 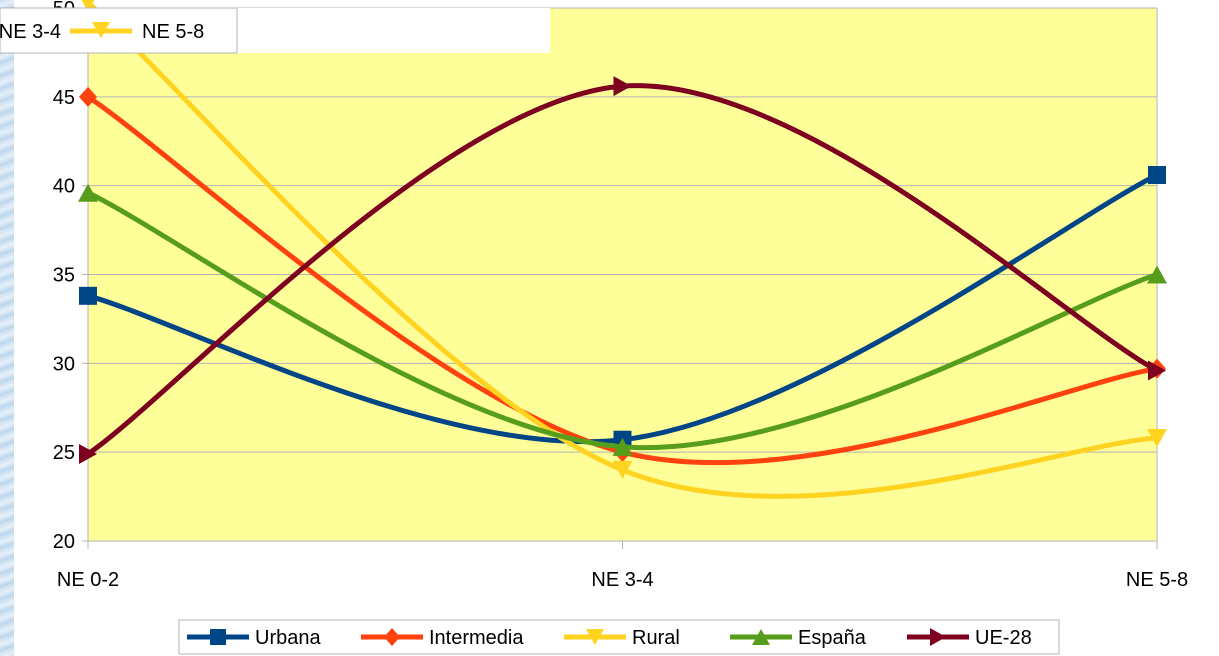 I want to click on y-tick-label: 40, so click(x=64, y=187).